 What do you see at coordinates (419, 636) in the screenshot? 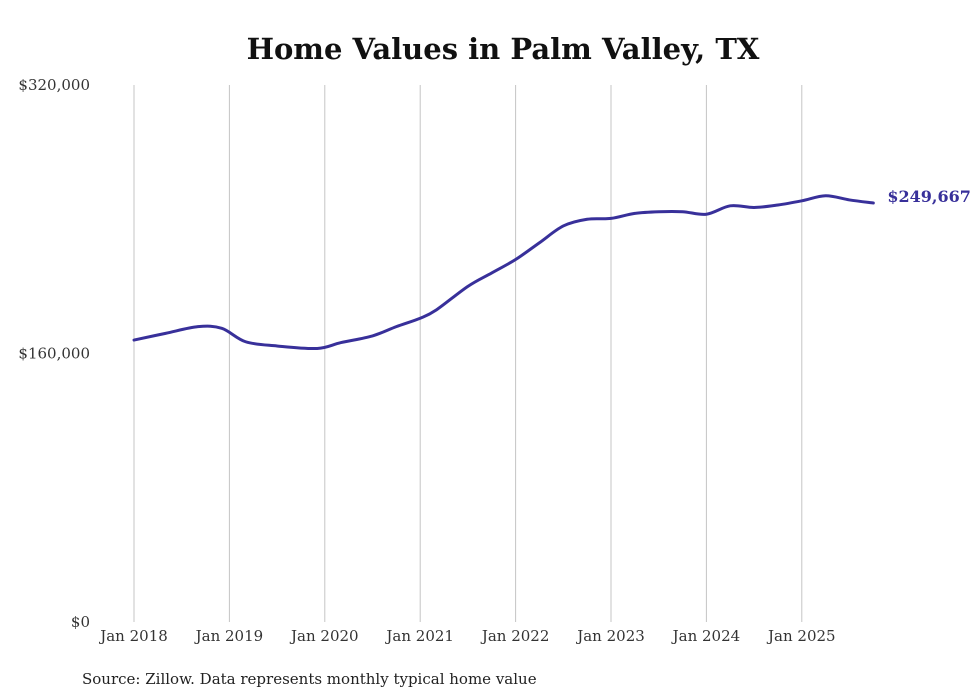
I see `x-tick-label: Jan 2021` at bounding box center [419, 636].